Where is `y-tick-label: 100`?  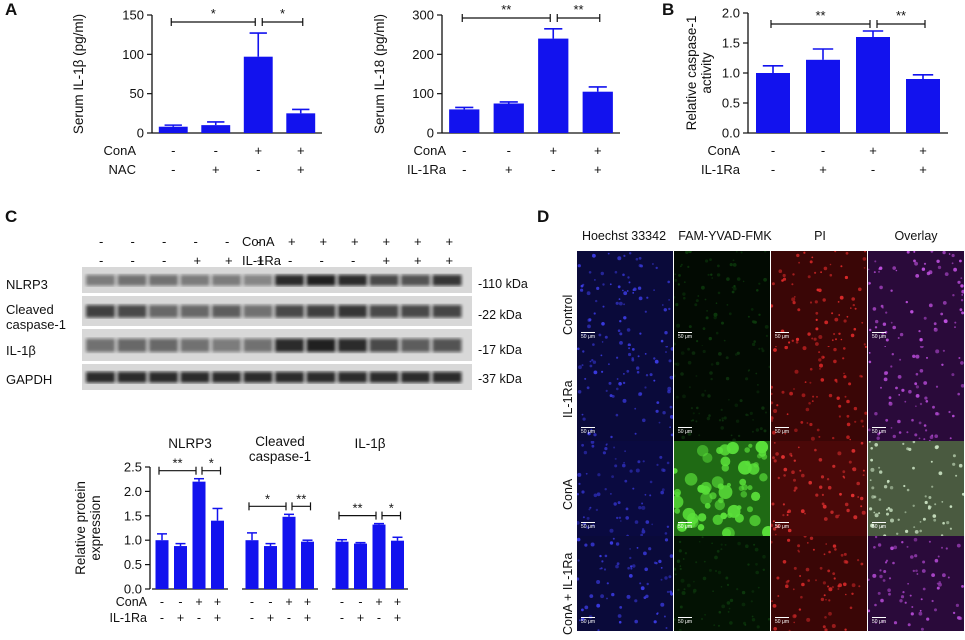 y-tick-label: 100 is located at coordinates (423, 93).